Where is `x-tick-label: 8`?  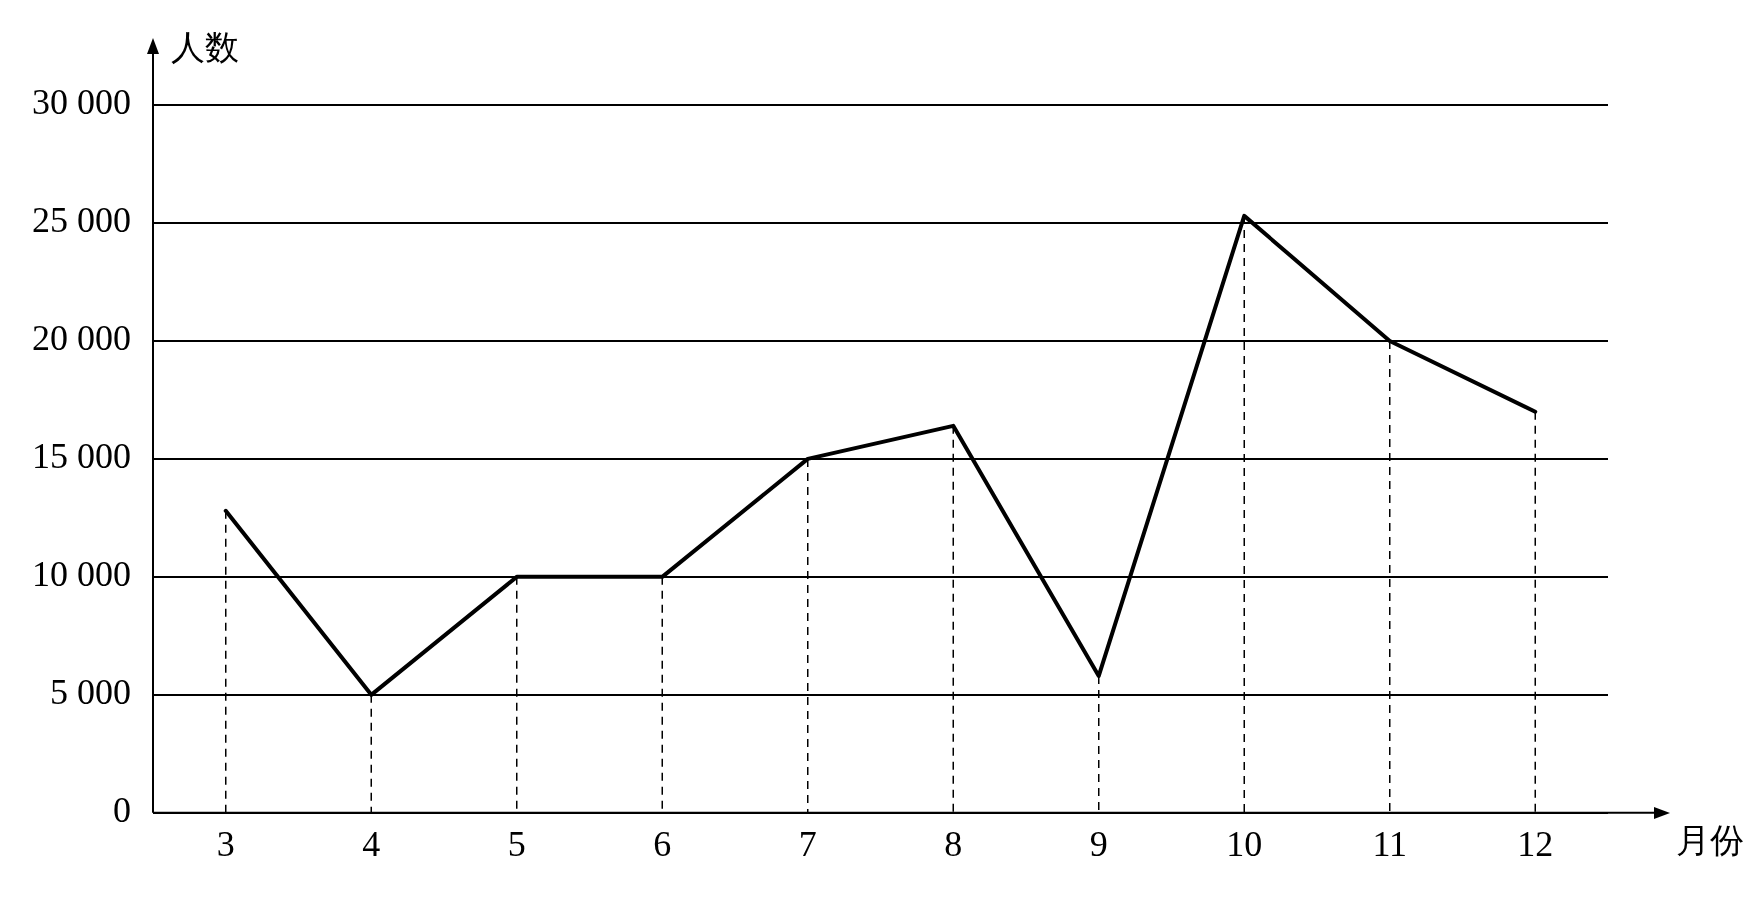 x-tick-label: 8 is located at coordinates (953, 843).